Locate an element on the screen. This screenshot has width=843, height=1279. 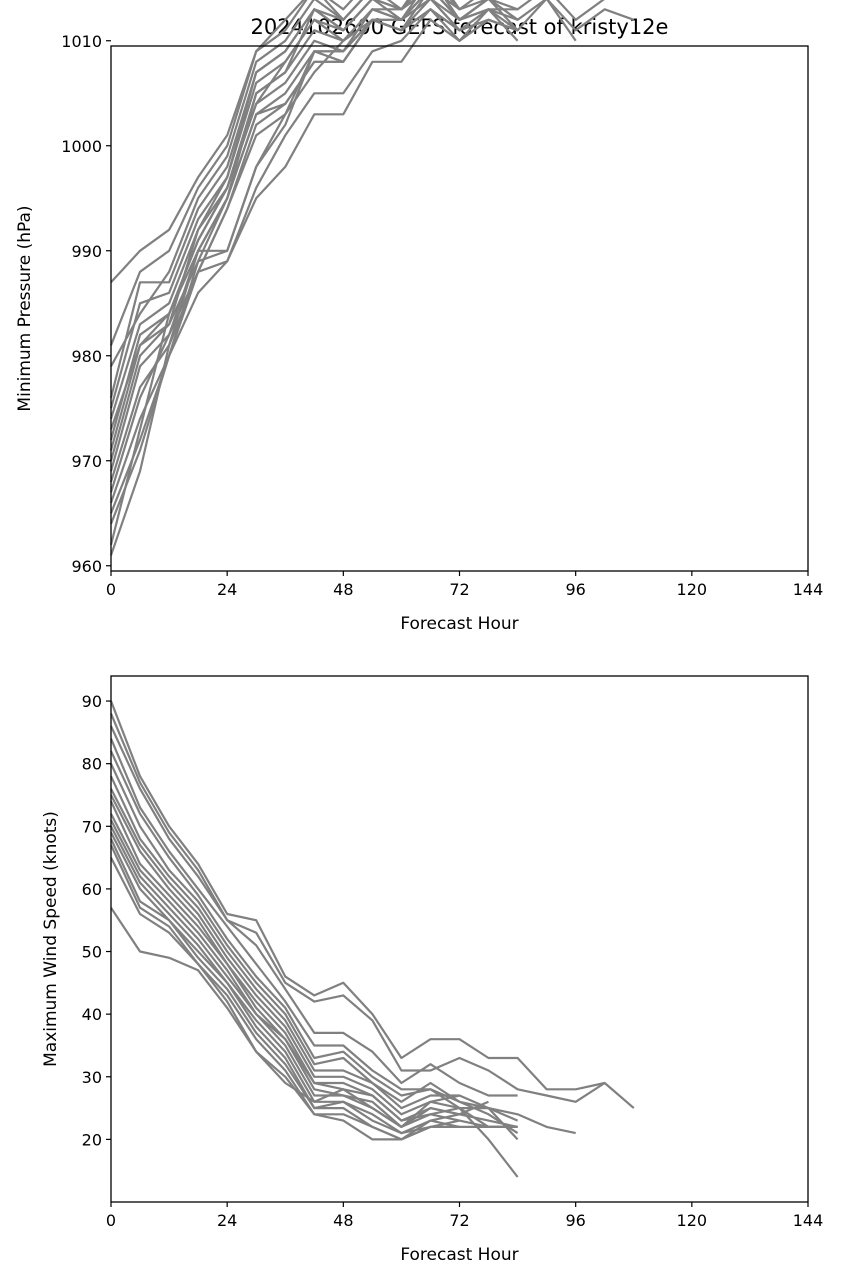
series-line-m08 is located at coordinates (314, 983).